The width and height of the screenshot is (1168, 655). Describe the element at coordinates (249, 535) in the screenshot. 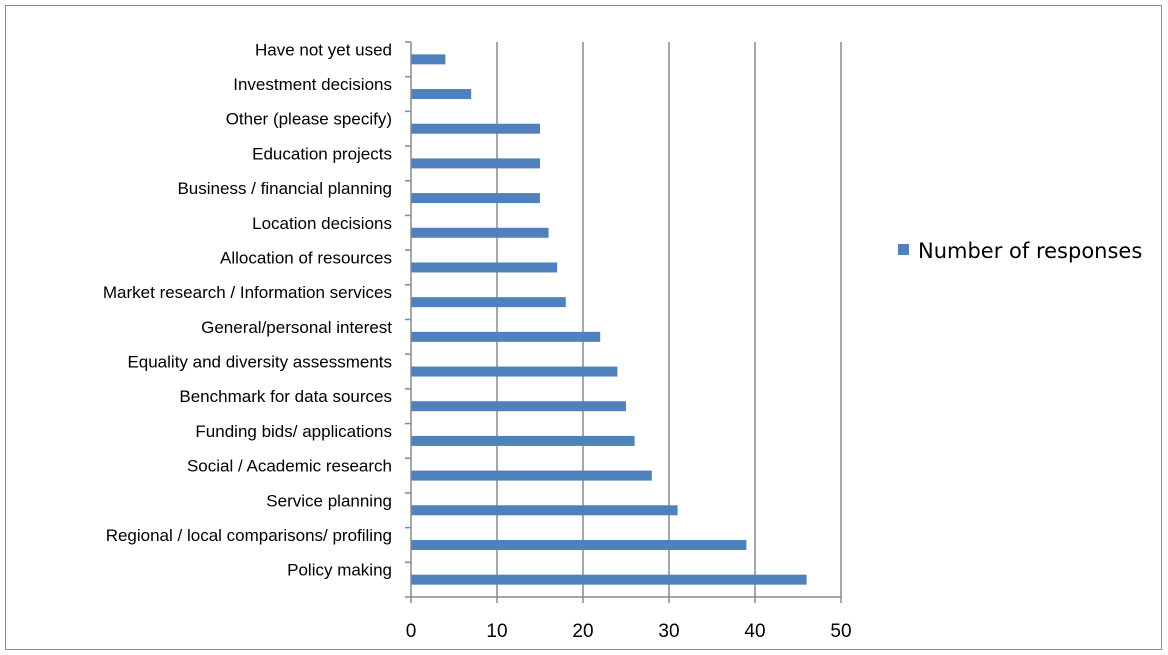

I see `category-label: Regional / local comparisons/ profiling` at that location.